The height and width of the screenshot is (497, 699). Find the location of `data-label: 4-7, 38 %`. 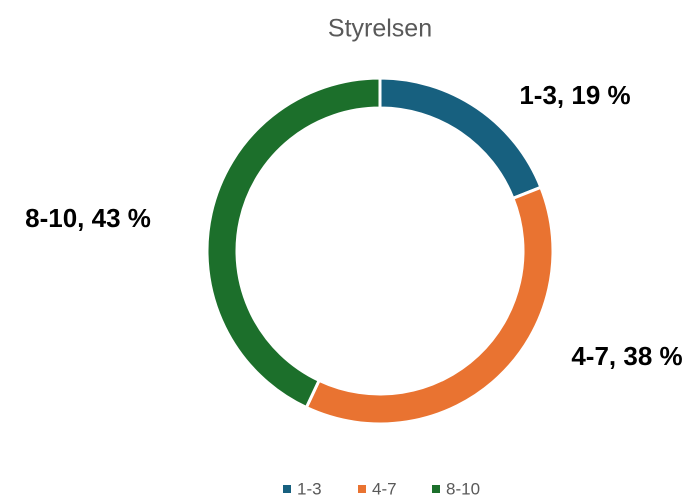

data-label: 4-7, 38 % is located at coordinates (626, 356).